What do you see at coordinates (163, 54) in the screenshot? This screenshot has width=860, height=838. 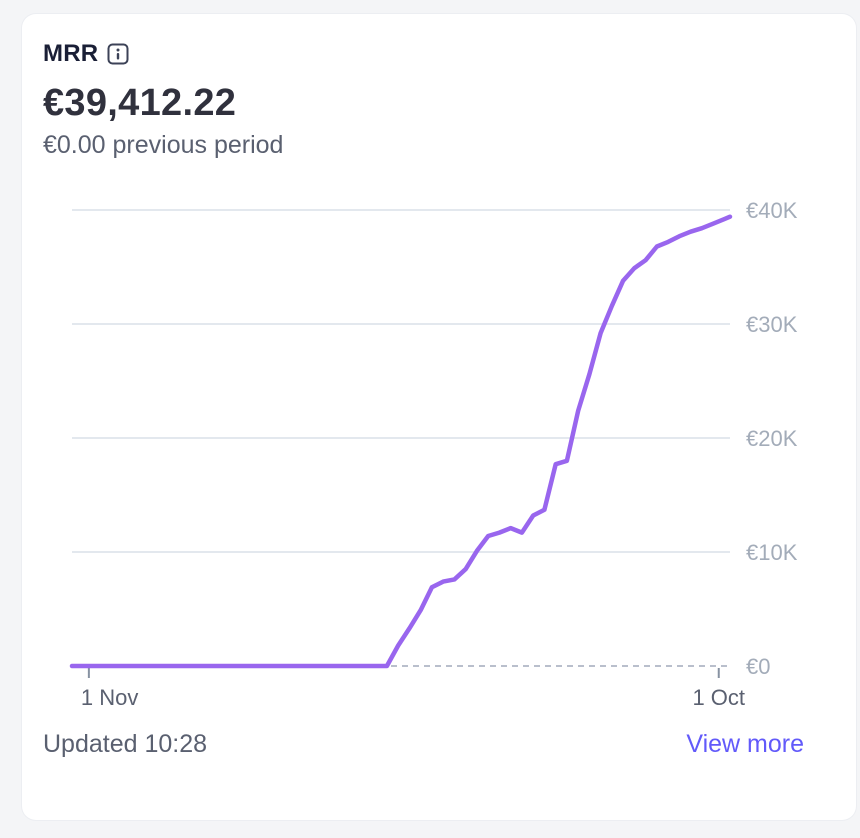 I see `title-row: MRR` at bounding box center [163, 54].